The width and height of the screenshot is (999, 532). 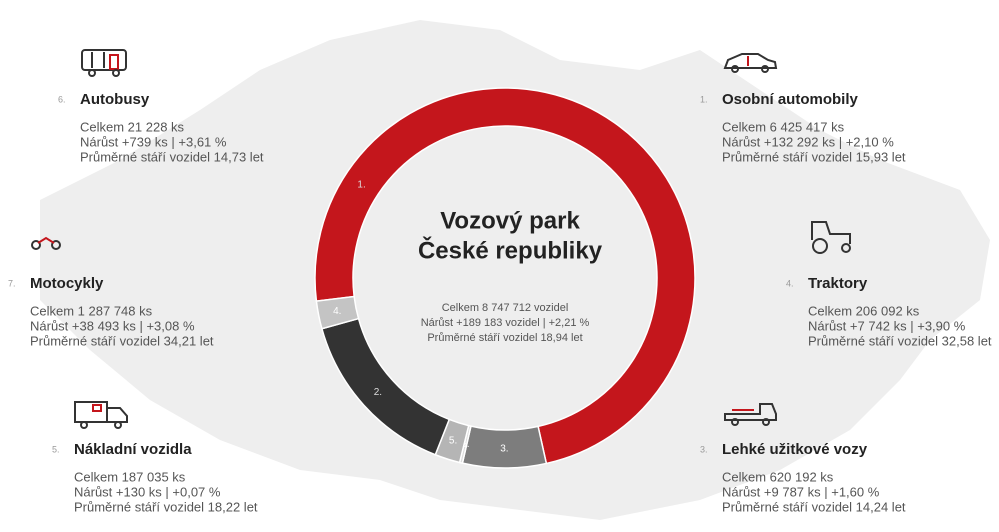 What do you see at coordinates (704, 99) in the screenshot?
I see `item-rank: 1.` at bounding box center [704, 99].